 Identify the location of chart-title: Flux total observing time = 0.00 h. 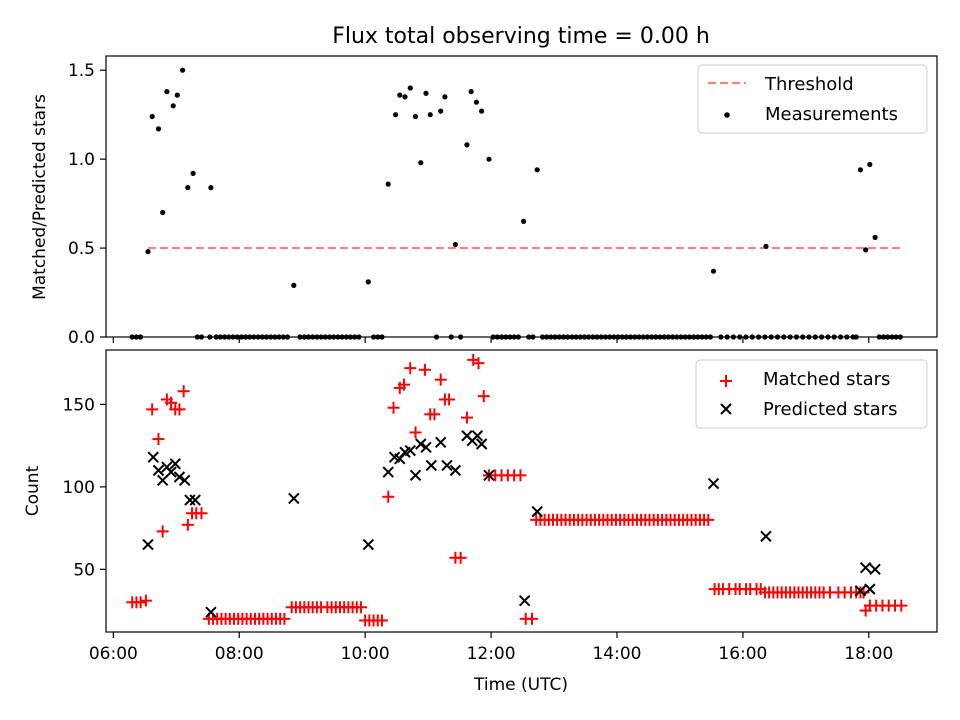
(521, 36).